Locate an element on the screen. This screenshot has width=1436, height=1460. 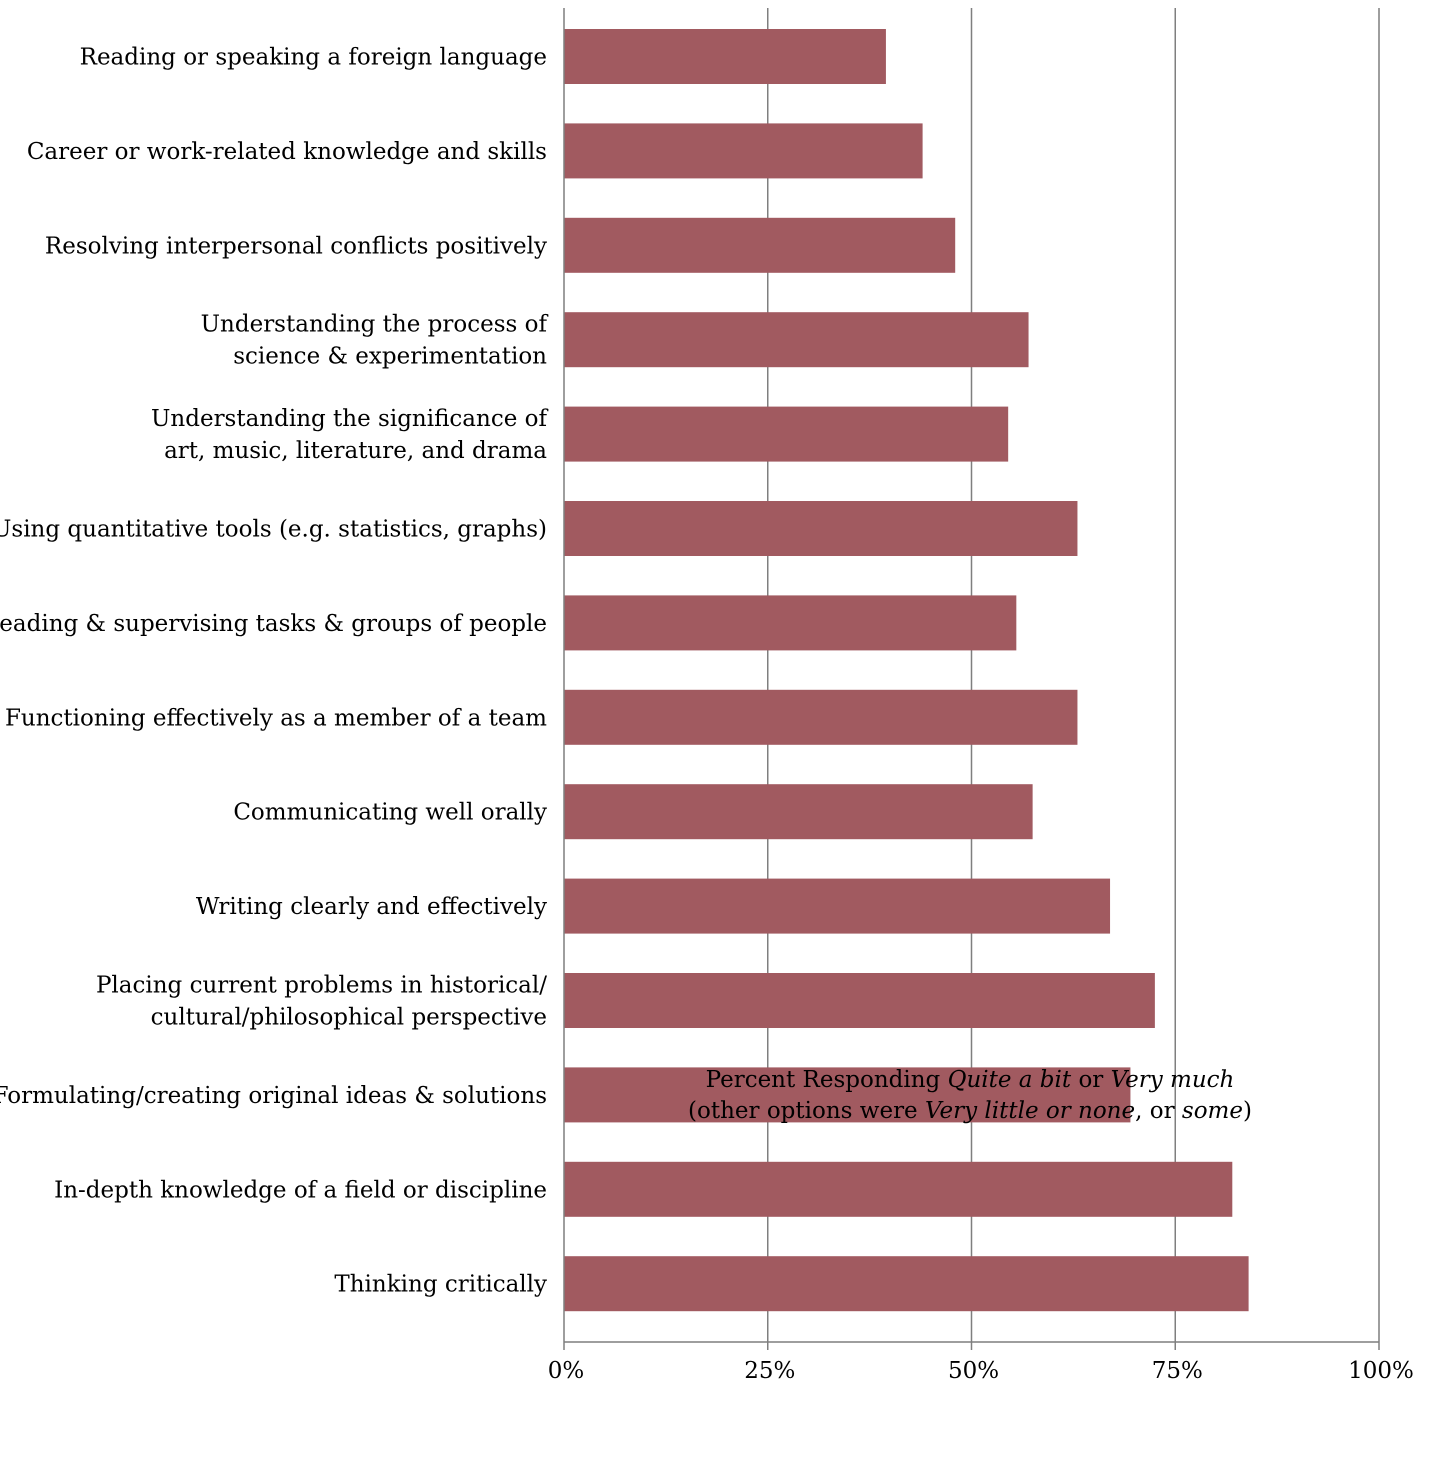
category-label-10-line-0: Placing current problems in historical/ is located at coordinates (321, 986).